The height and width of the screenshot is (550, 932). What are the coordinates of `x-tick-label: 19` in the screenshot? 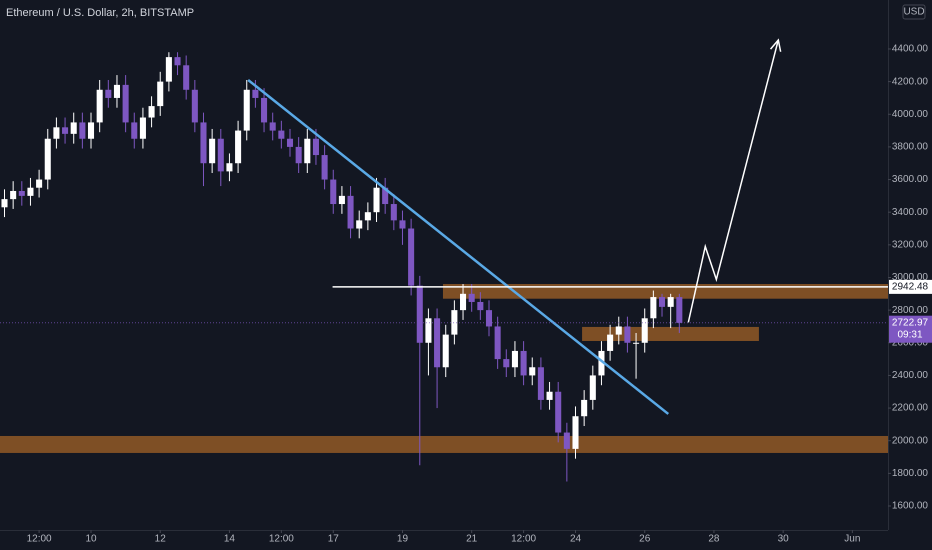 It's located at (403, 539).